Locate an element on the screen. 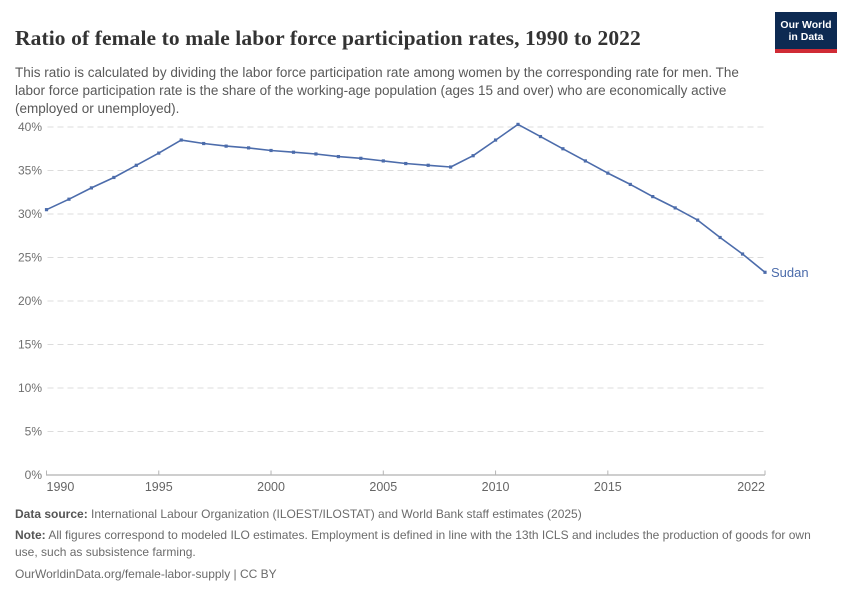  x-axis-label-2005: 2005 is located at coordinates (383, 487).